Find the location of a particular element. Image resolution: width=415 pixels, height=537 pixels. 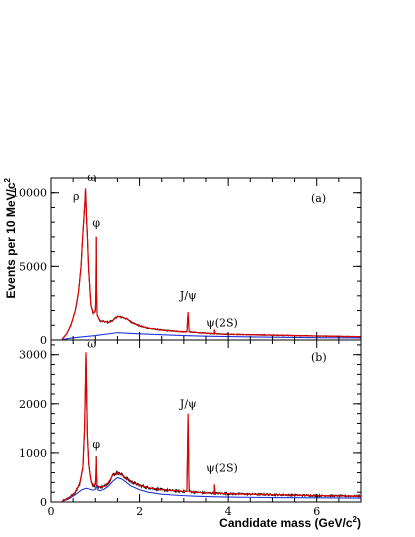

y-axis-title-superscript: 2 is located at coordinates (7, 179).